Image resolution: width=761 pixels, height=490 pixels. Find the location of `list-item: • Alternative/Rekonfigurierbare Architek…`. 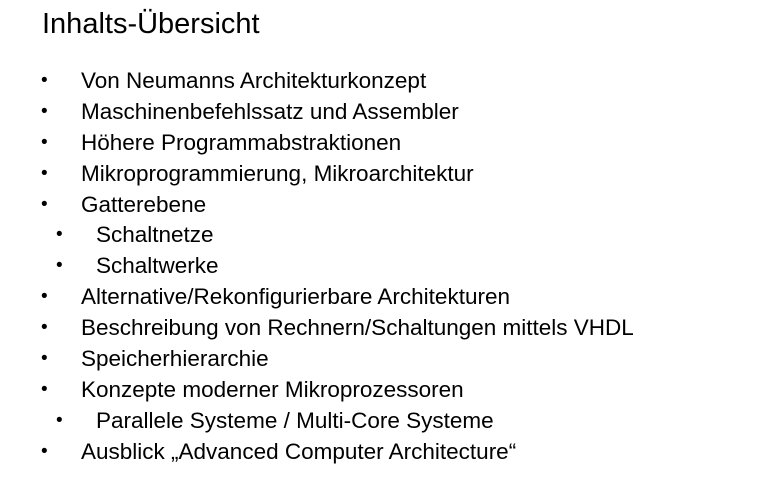

list-item: • Alternative/Rekonfigurierbare Architek… is located at coordinates (380, 297).